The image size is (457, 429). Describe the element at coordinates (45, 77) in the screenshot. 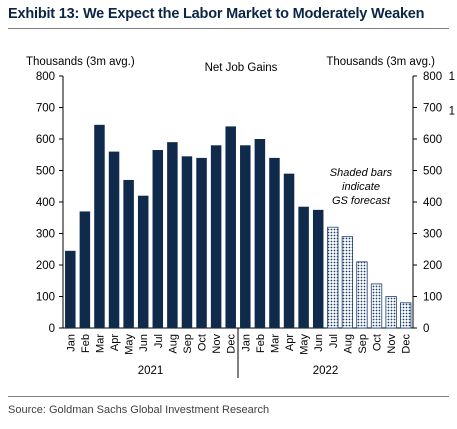

I see `left-y-tick-label: 800` at that location.